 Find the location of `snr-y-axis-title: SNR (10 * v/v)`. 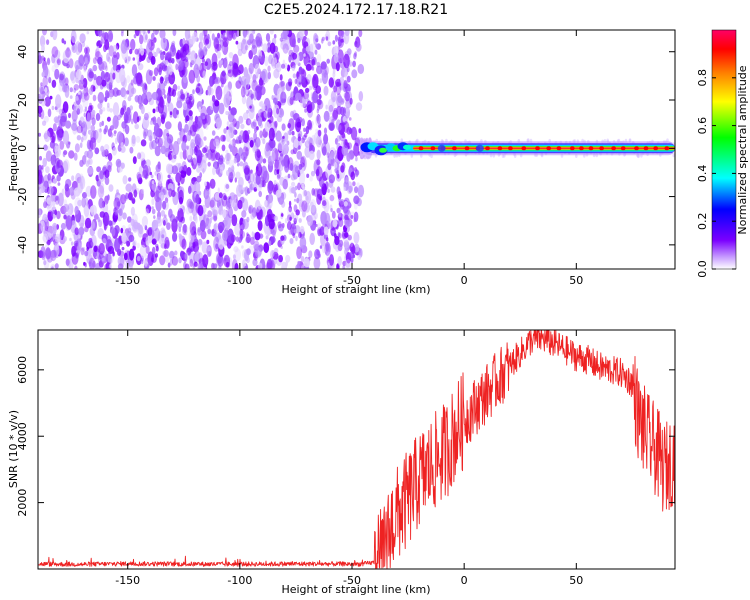

snr-y-axis-title: SNR (10 * v/v) is located at coordinates (13, 449).